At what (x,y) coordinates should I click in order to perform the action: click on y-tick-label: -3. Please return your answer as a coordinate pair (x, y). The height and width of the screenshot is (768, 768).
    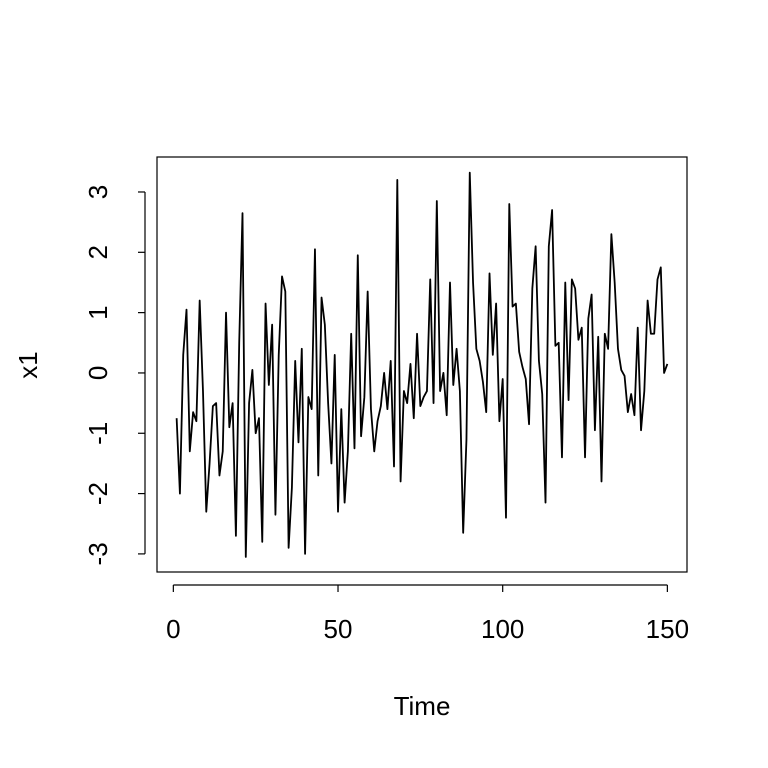
    Looking at the image, I should click on (98, 553).